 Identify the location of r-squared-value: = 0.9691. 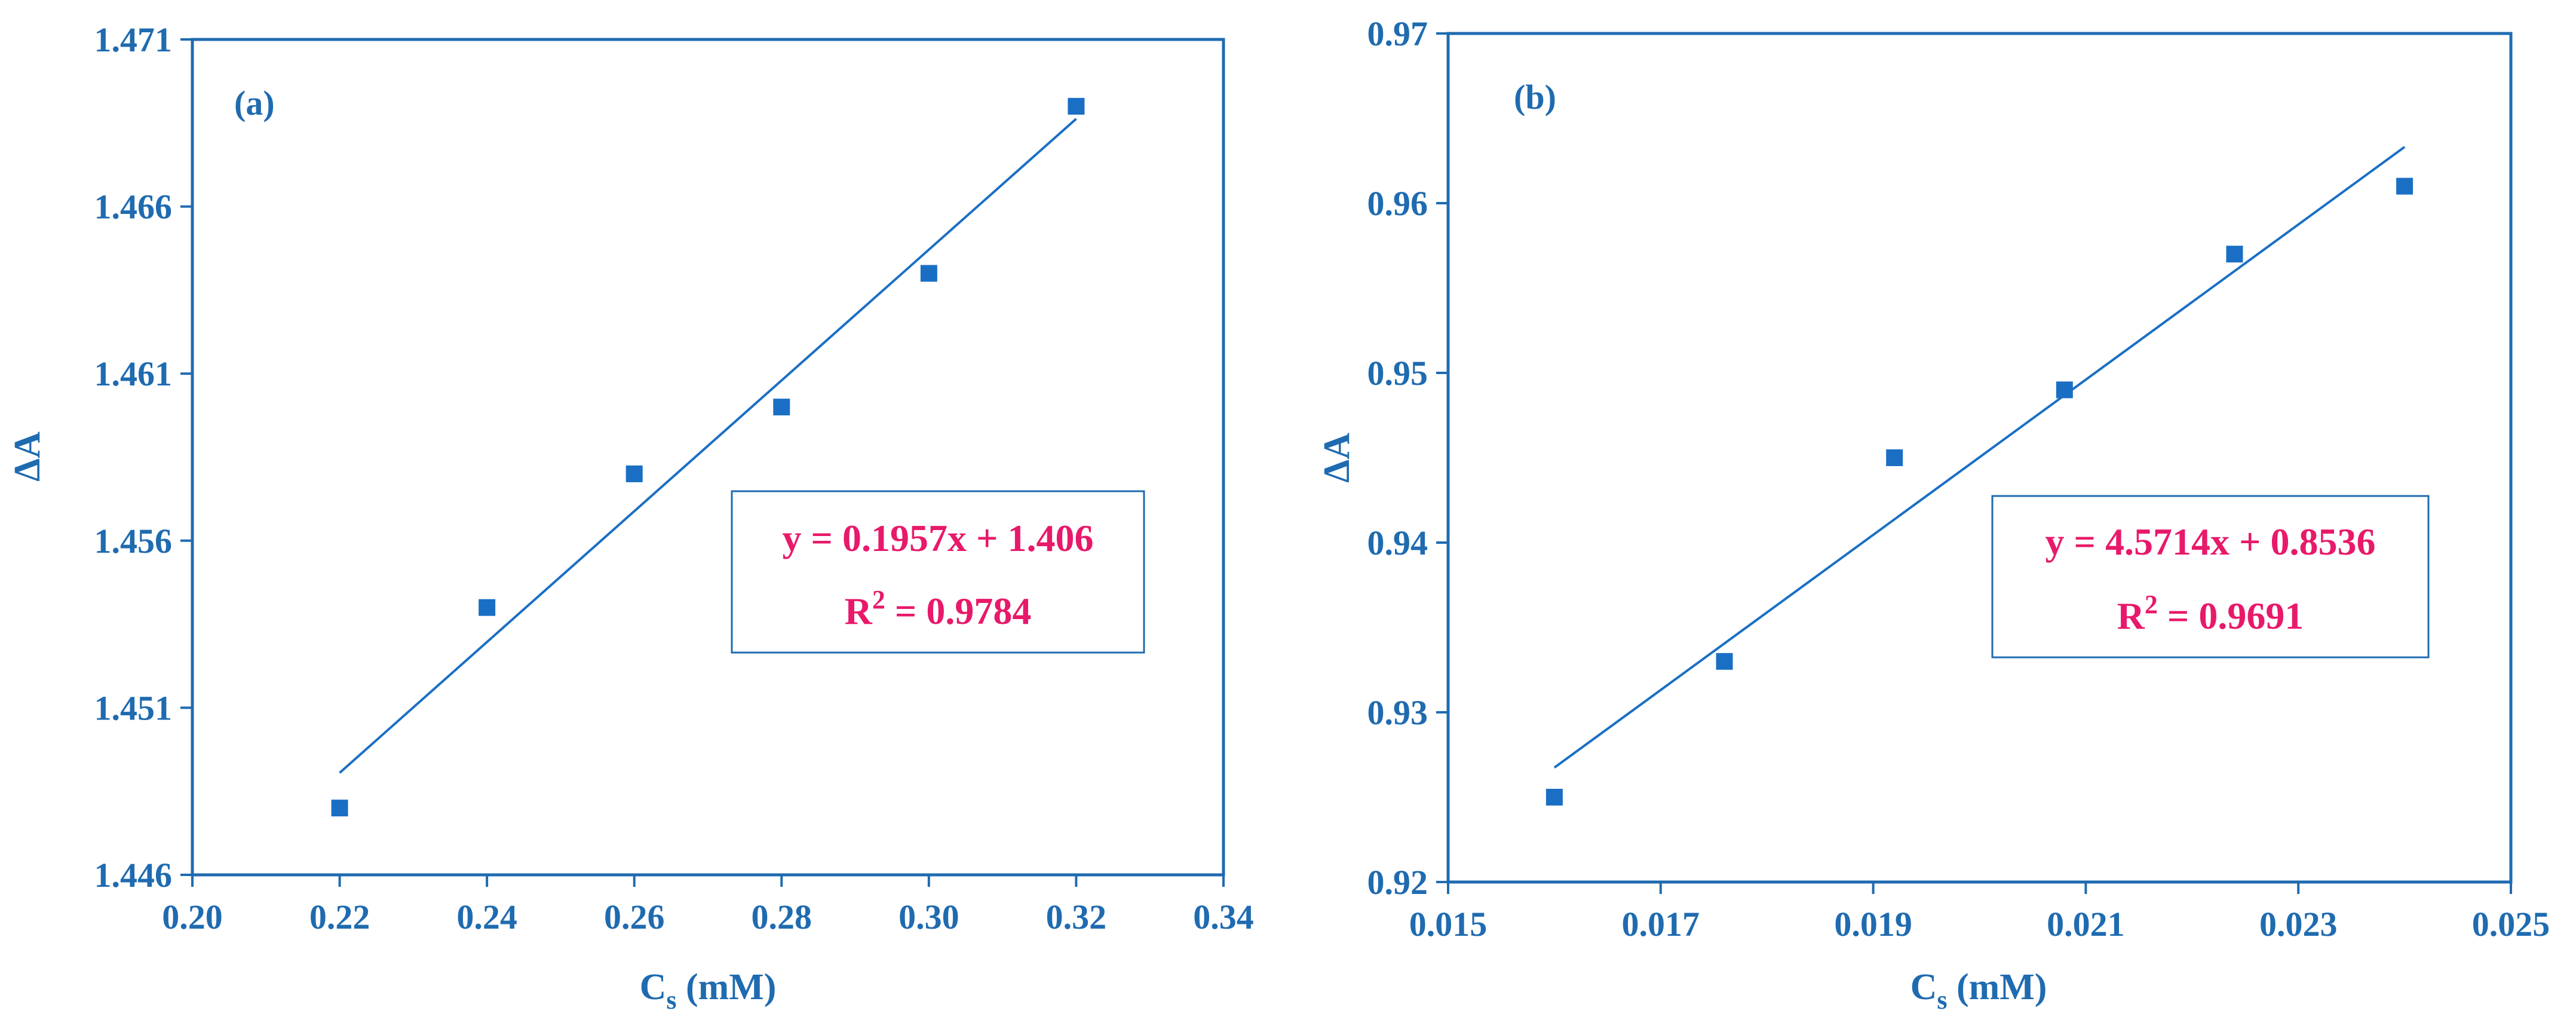
(2231, 616).